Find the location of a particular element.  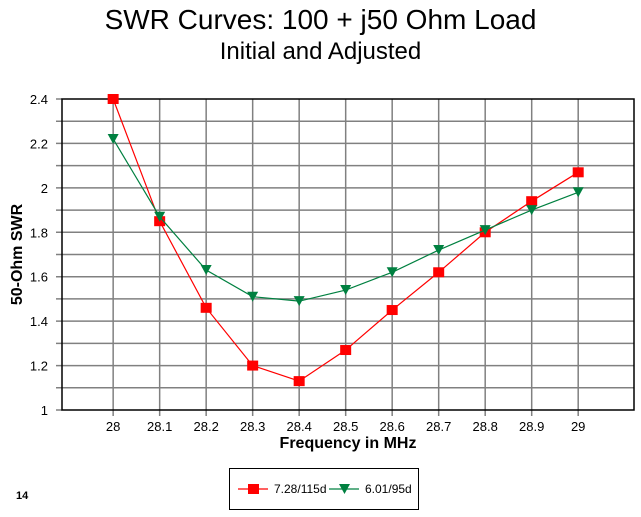

x-tick-label: 28.2 is located at coordinates (206, 426).